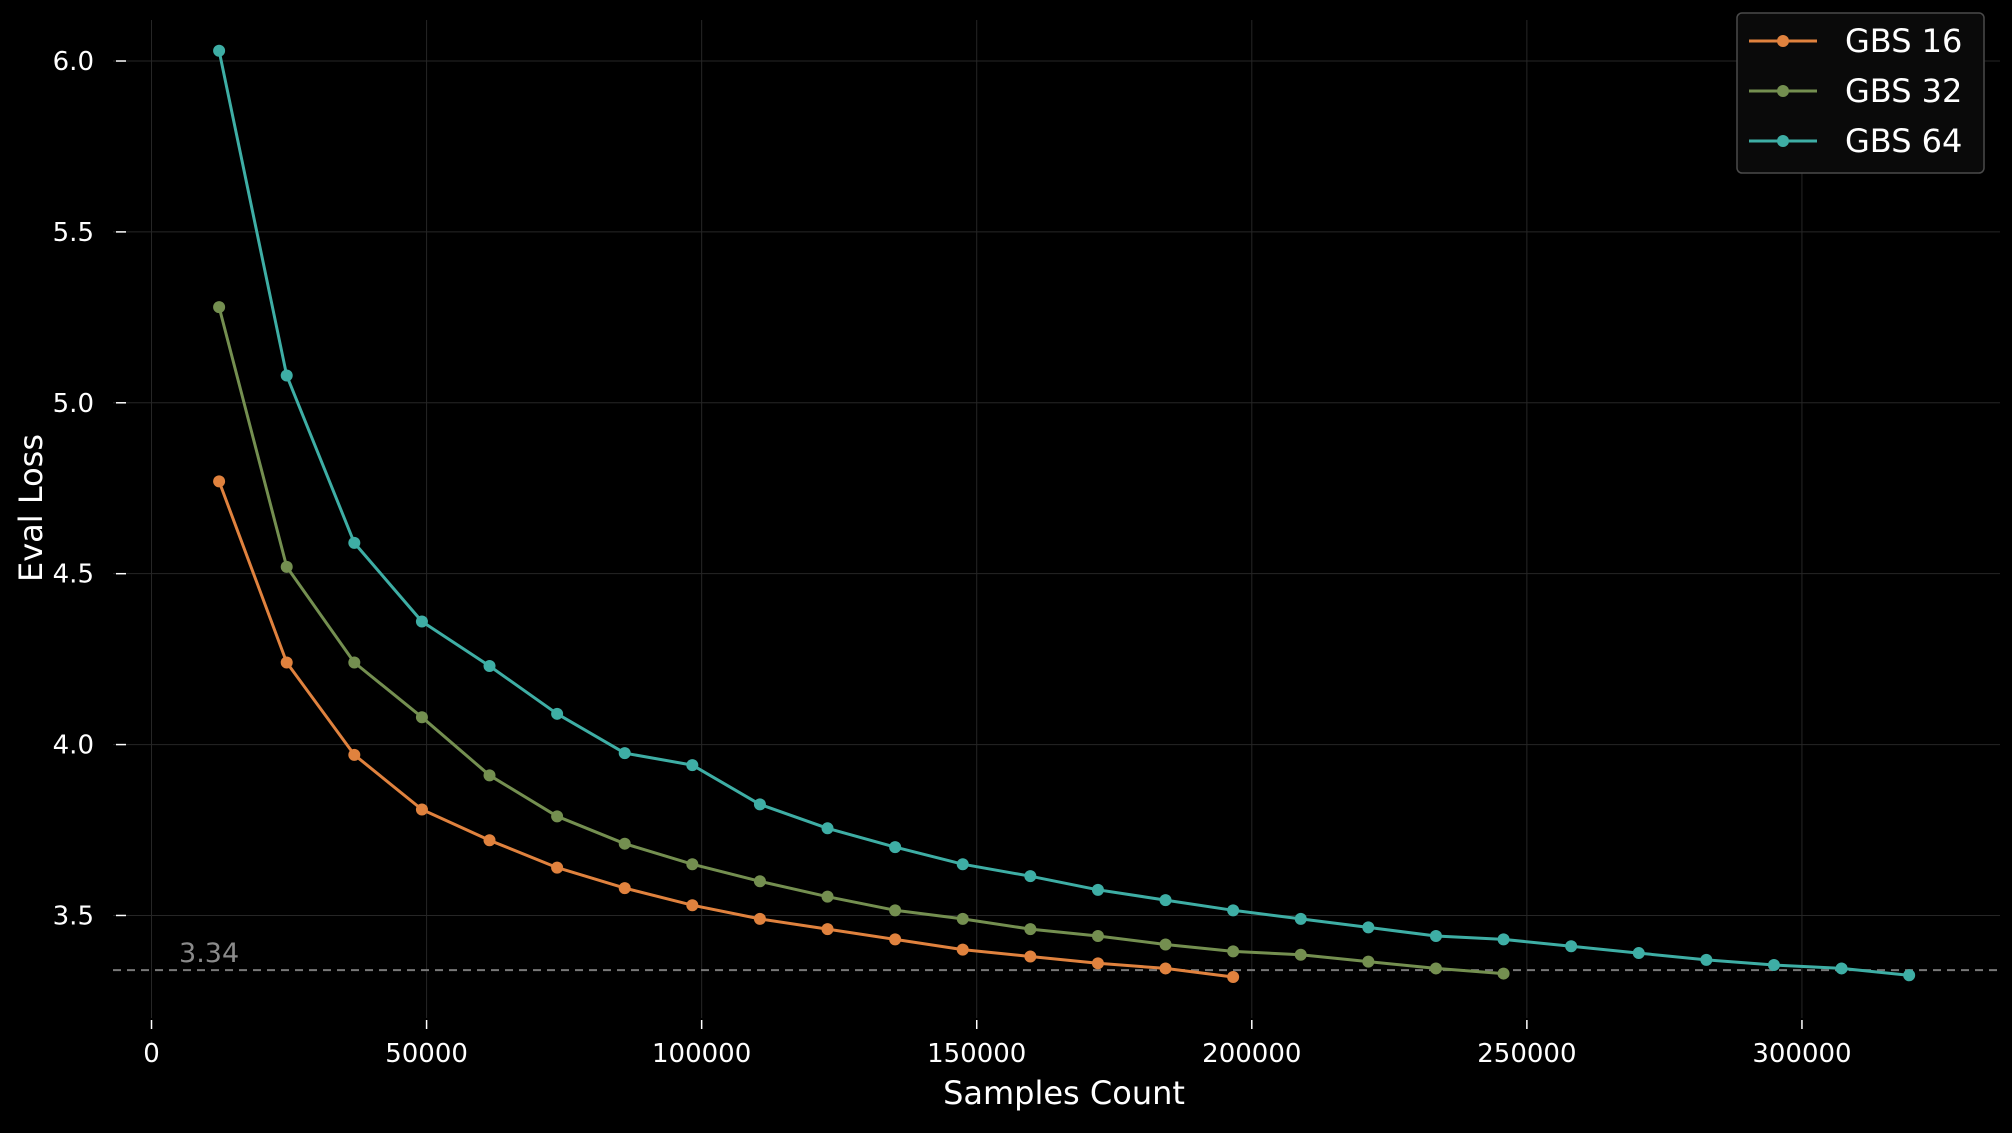  What do you see at coordinates (31, 508) in the screenshot?
I see `y-axis-label: Eval Loss` at bounding box center [31, 508].